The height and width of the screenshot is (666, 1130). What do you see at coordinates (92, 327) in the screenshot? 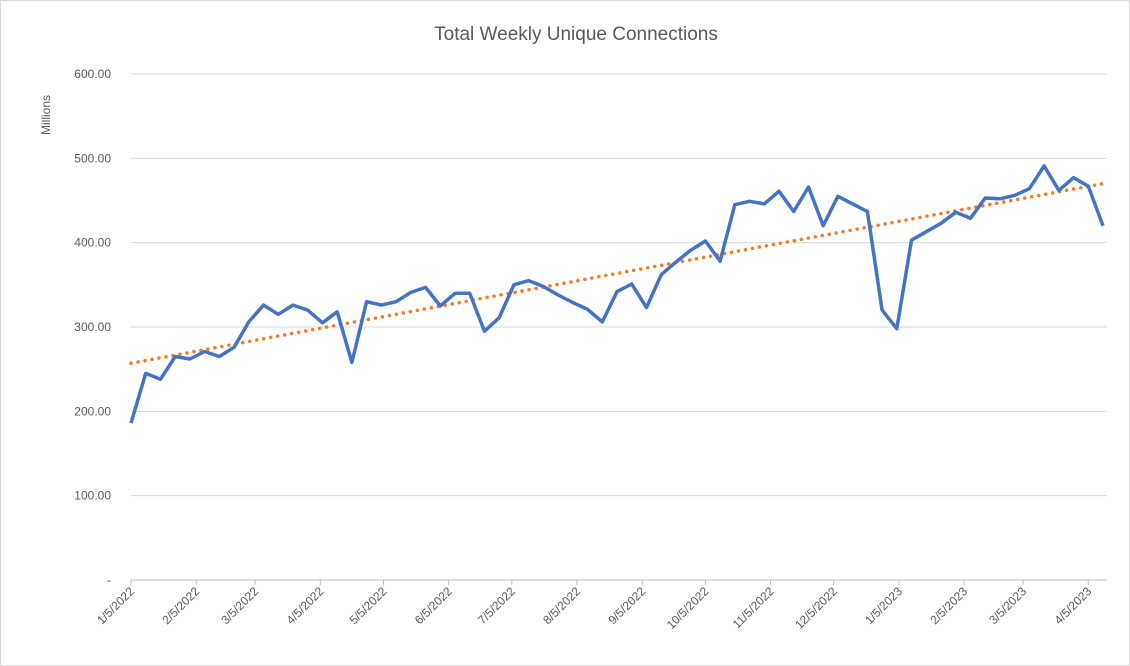
I see `y-tick-label: 300.00` at bounding box center [92, 327].